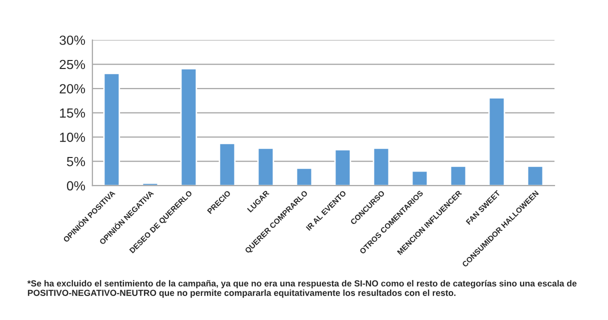  What do you see at coordinates (73, 137) in the screenshot?
I see `y-tick-label: 10%` at bounding box center [73, 137].